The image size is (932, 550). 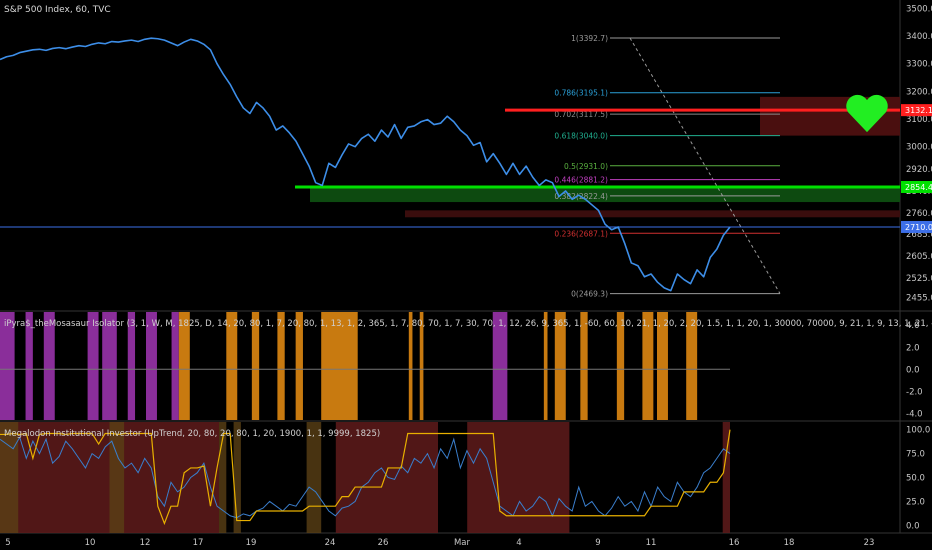 I want to click on price-tag-label: 2854.4, so click(x=918, y=187).